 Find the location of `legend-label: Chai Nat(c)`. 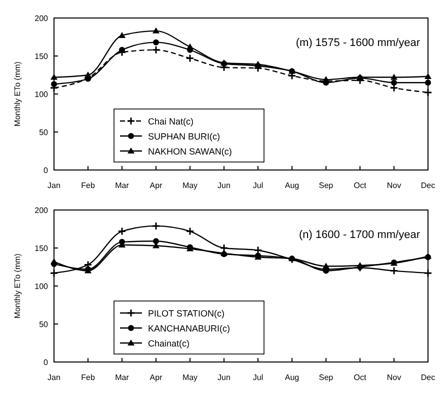

legend-label: Chai Nat(c) is located at coordinates (171, 121).